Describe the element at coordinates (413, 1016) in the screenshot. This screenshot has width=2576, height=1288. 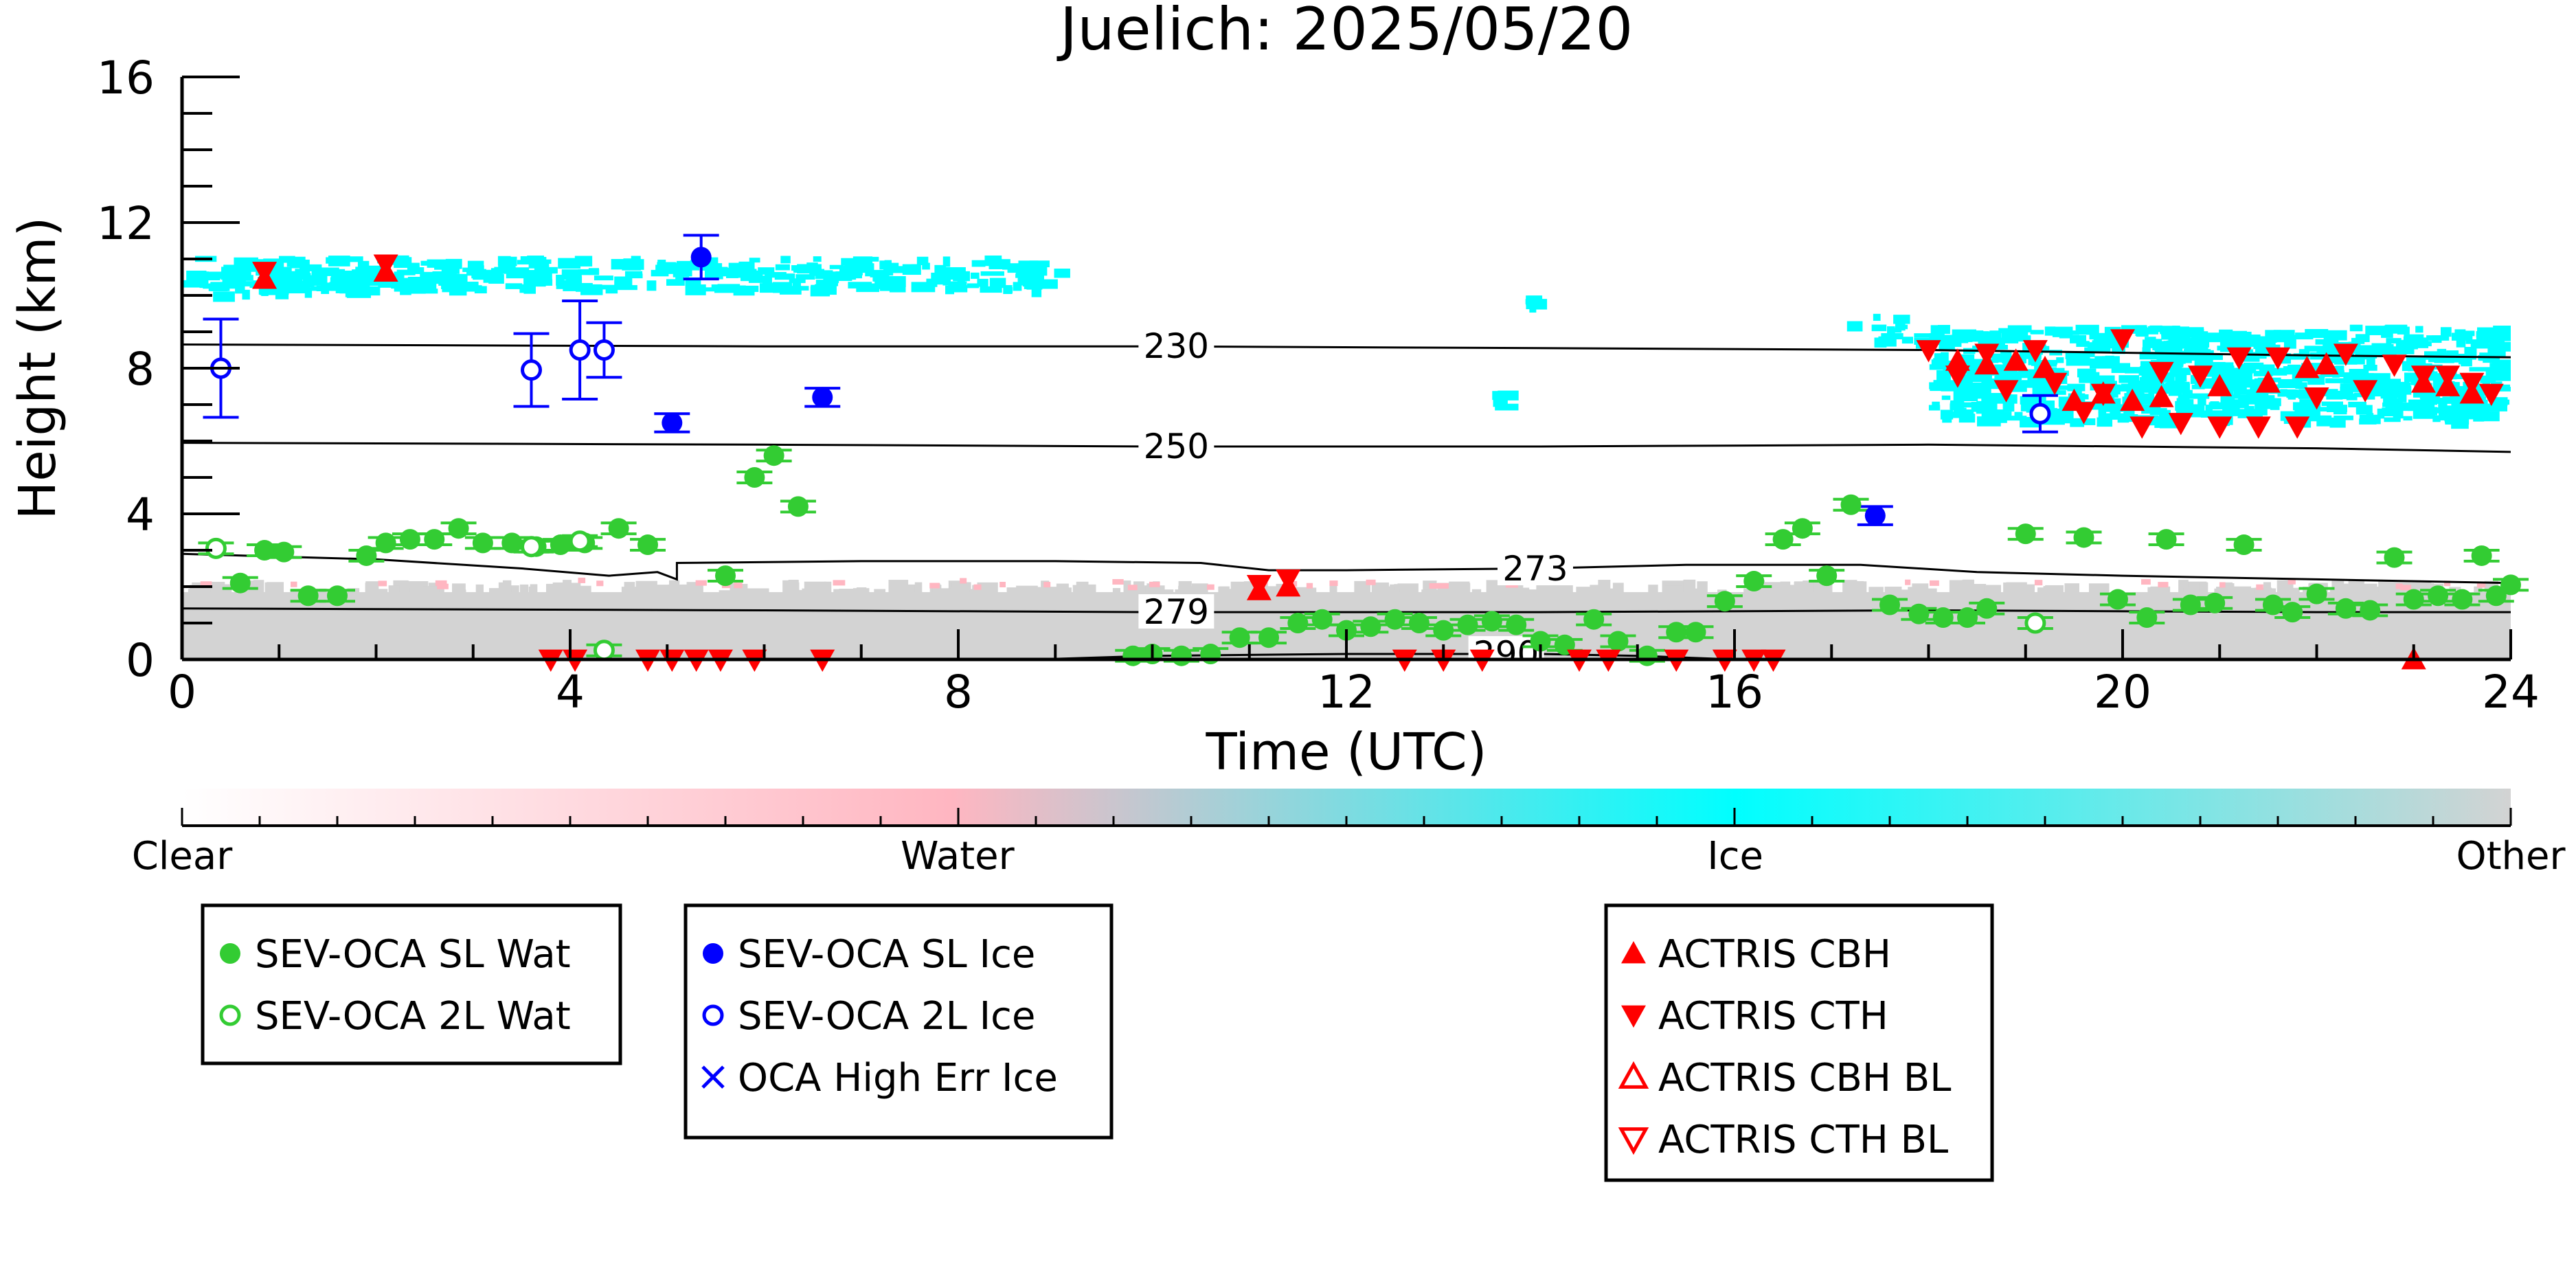
I see `legend-entry-label: SEV-OCA 2L Wat` at that location.